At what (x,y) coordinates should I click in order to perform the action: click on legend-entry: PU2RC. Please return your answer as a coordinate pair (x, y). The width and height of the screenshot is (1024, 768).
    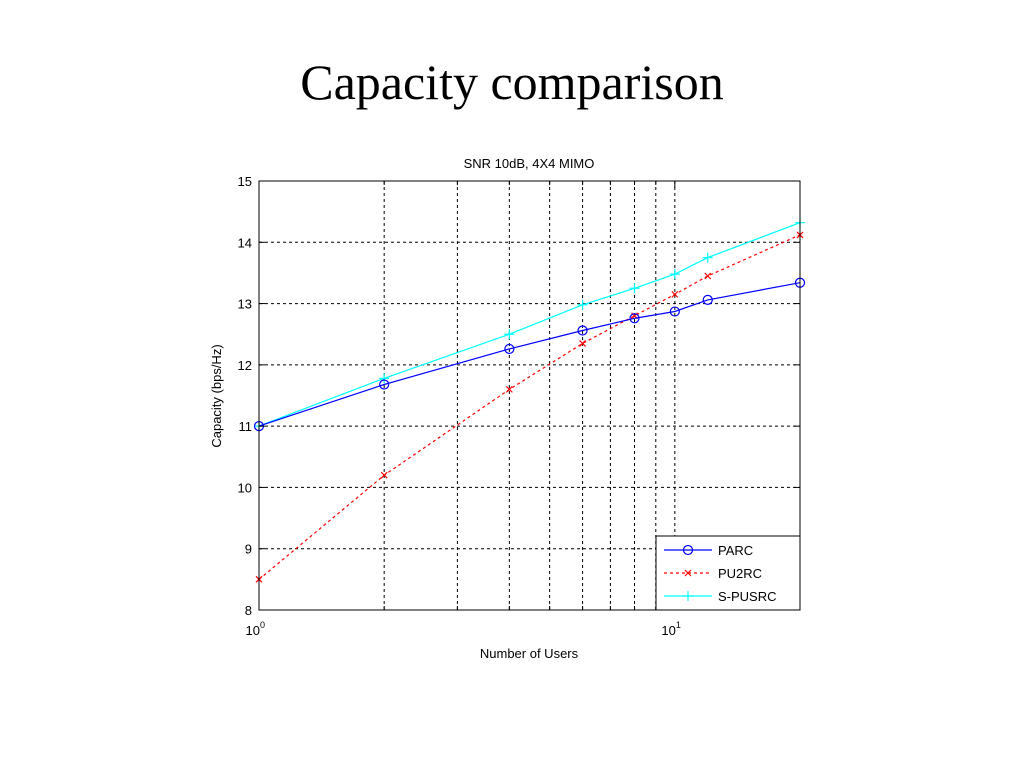
    Looking at the image, I should click on (713, 573).